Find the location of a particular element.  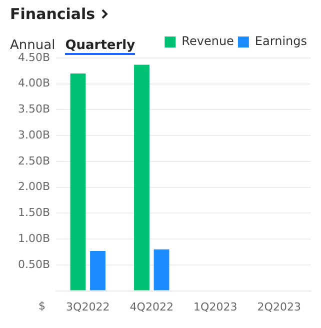

text: Annual is located at coordinates (33, 45).